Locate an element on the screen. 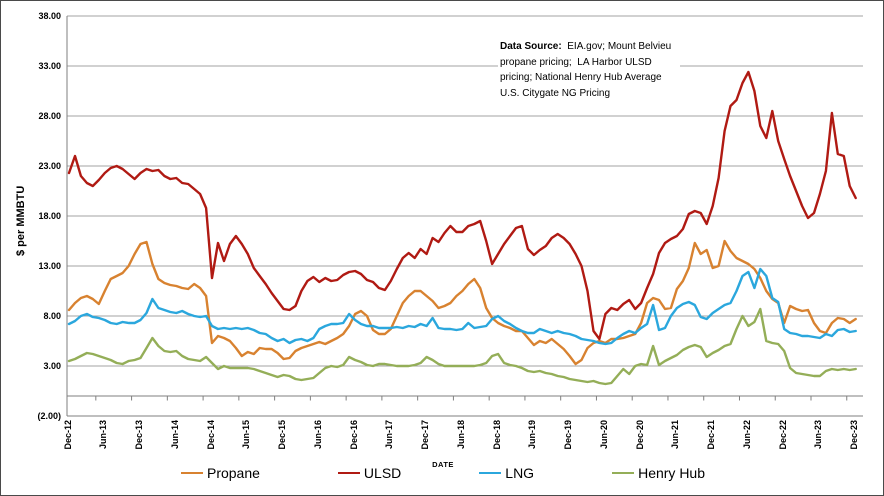 The height and width of the screenshot is (496, 884). legend-label: Henry Hub is located at coordinates (671, 473).